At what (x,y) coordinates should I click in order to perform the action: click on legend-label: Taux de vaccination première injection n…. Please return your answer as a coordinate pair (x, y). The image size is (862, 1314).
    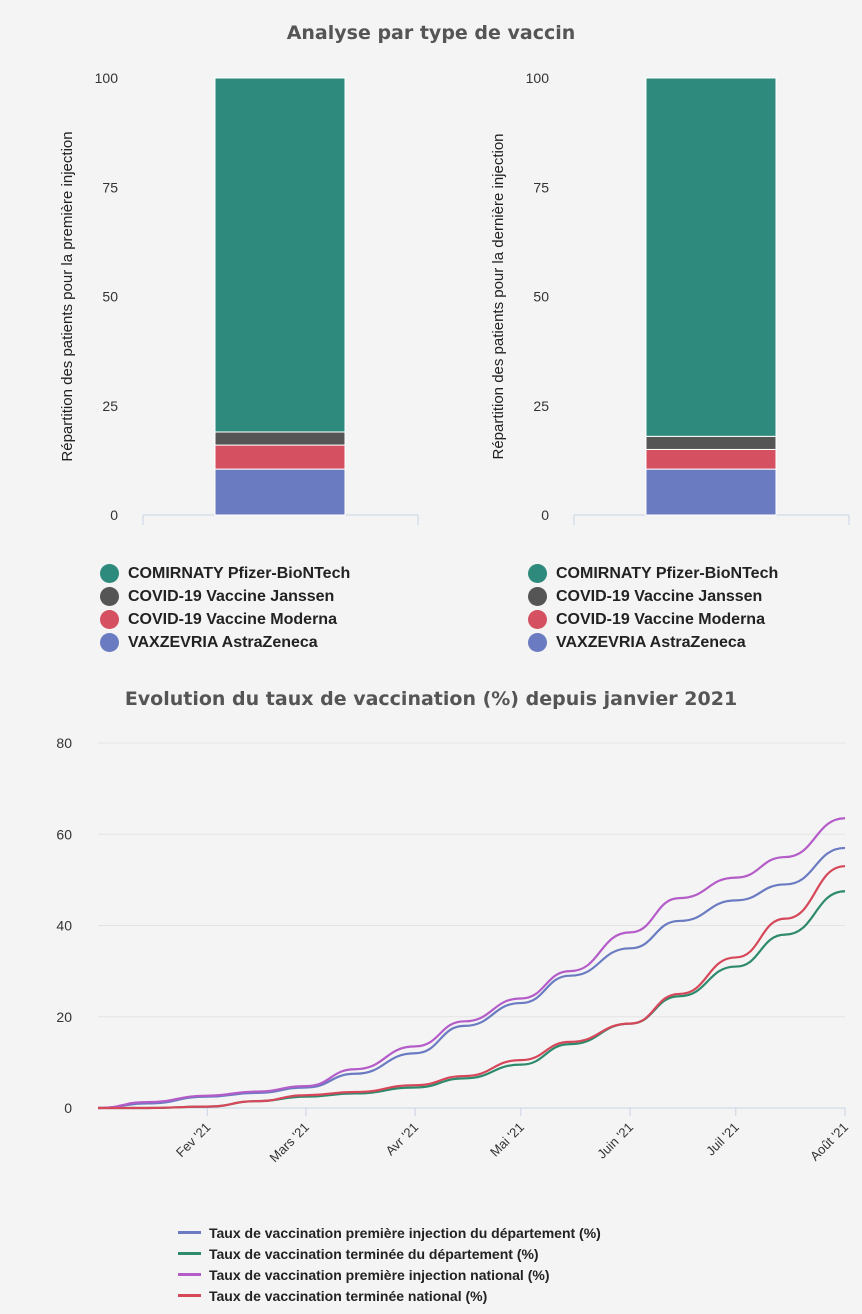
    Looking at the image, I should click on (379, 1274).